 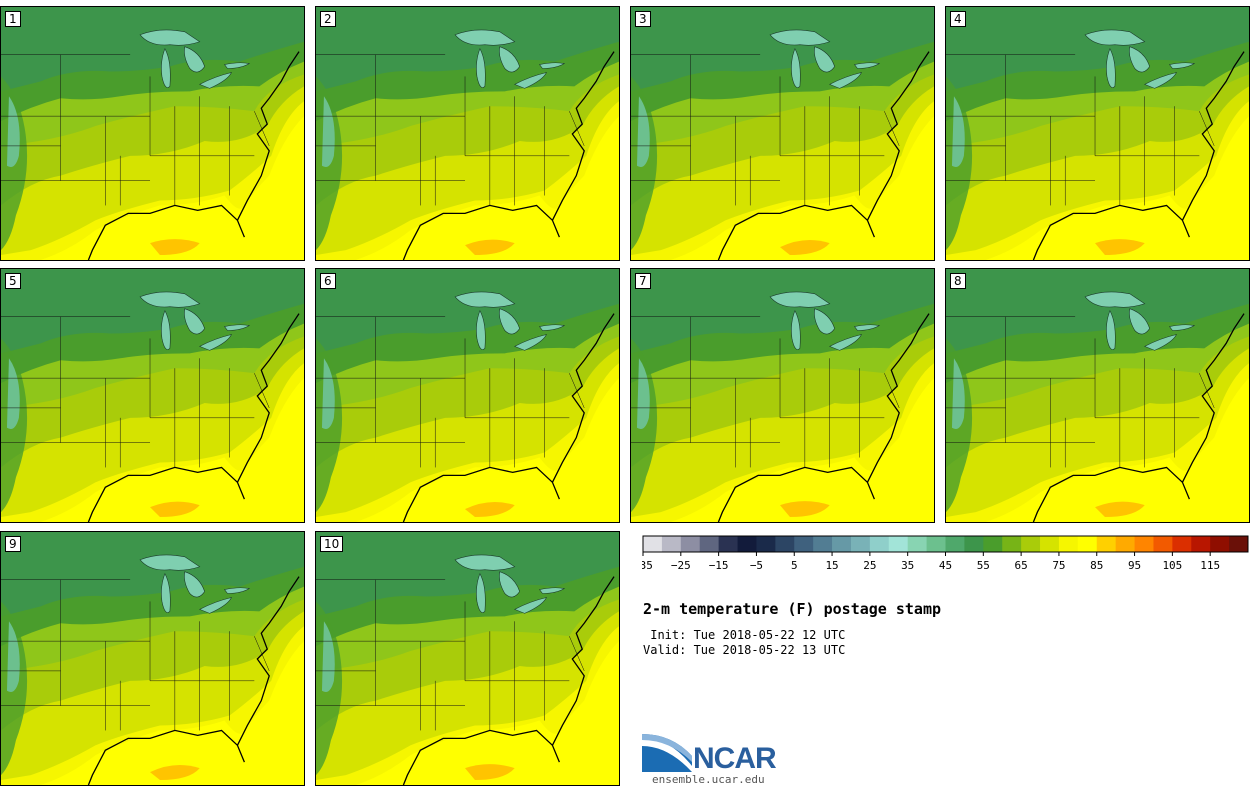 What do you see at coordinates (681, 565) in the screenshot?
I see `colorbar-tick-label: −25` at bounding box center [681, 565].